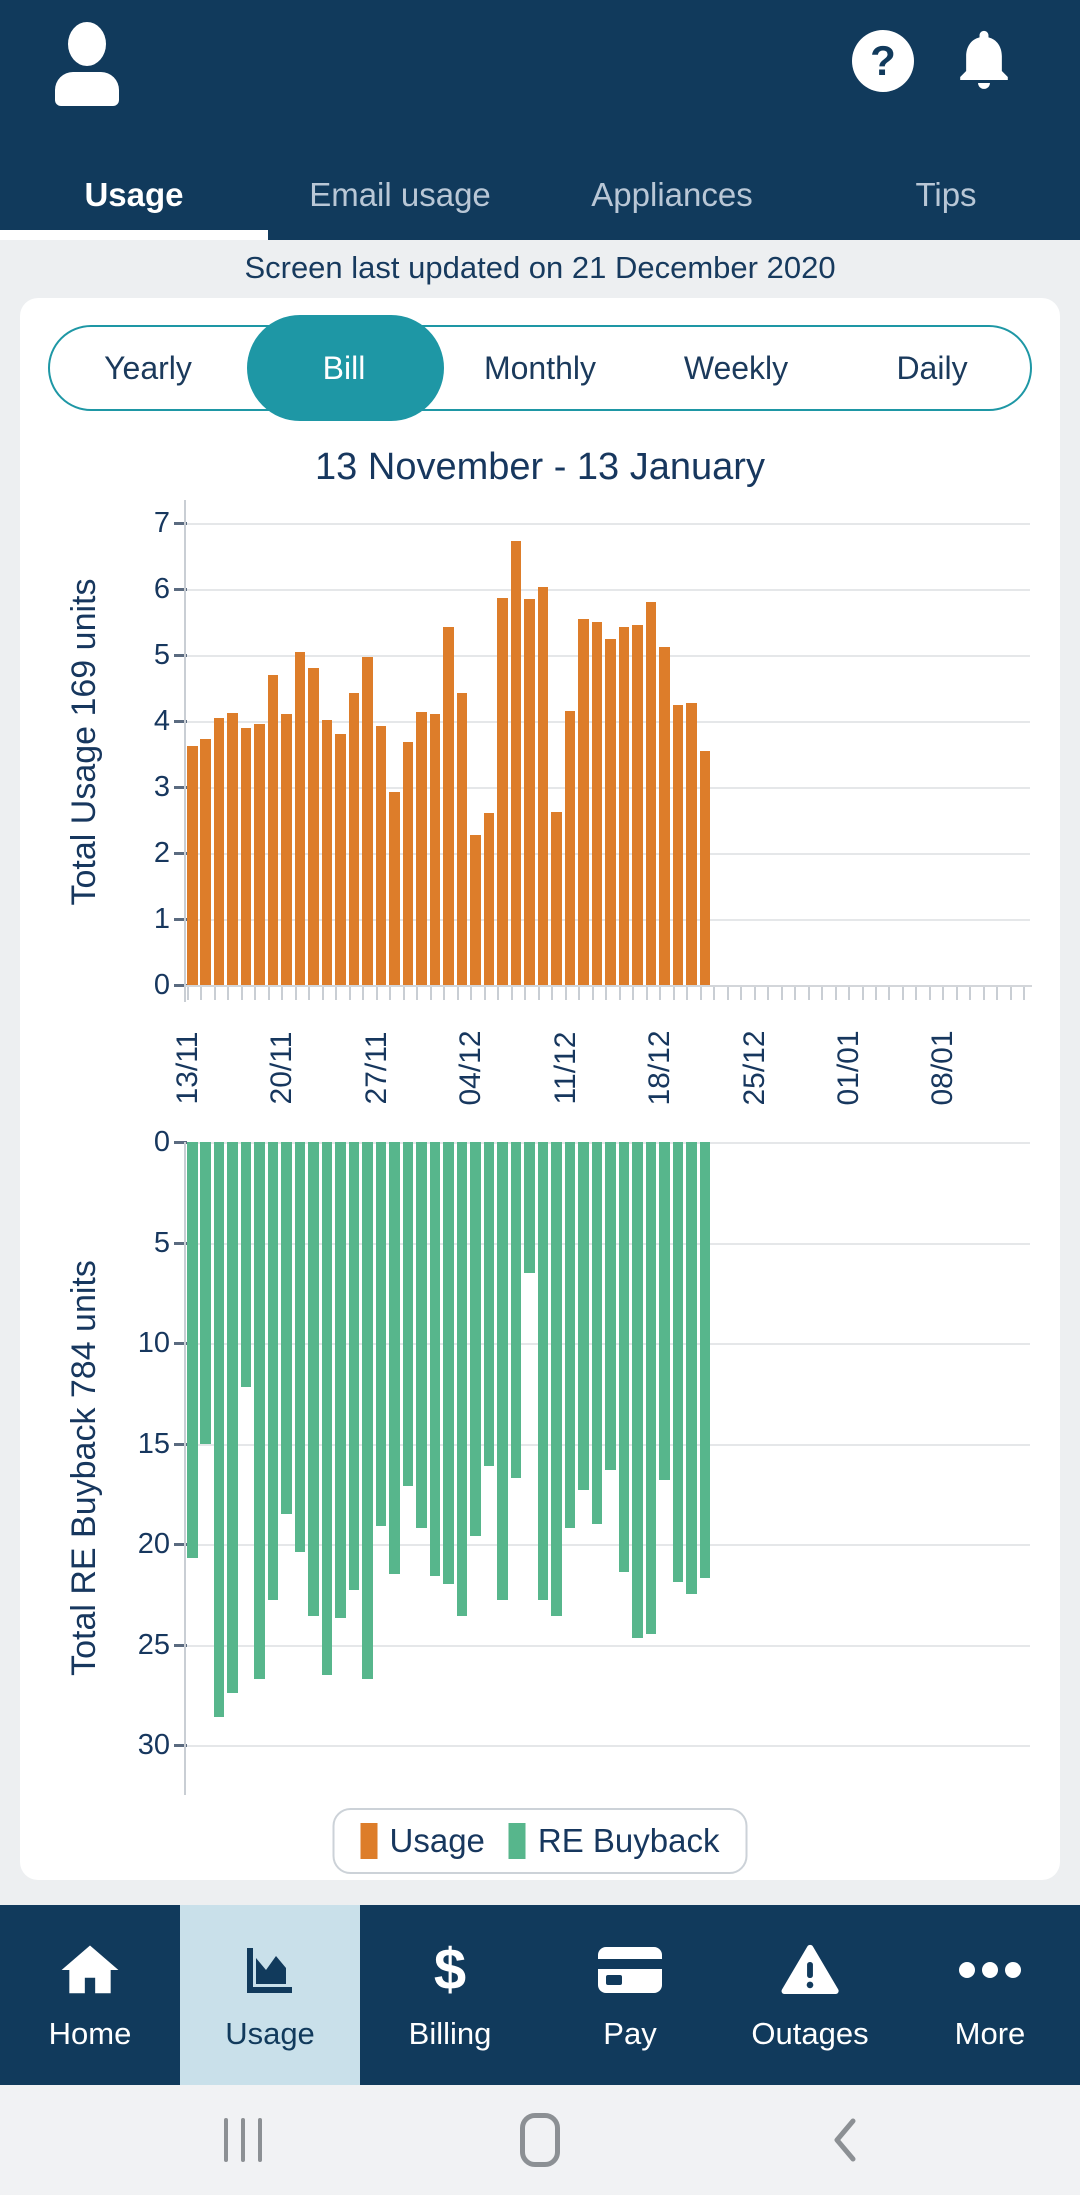 The height and width of the screenshot is (2195, 1080). I want to click on selected-tab-indicator, so click(134, 235).